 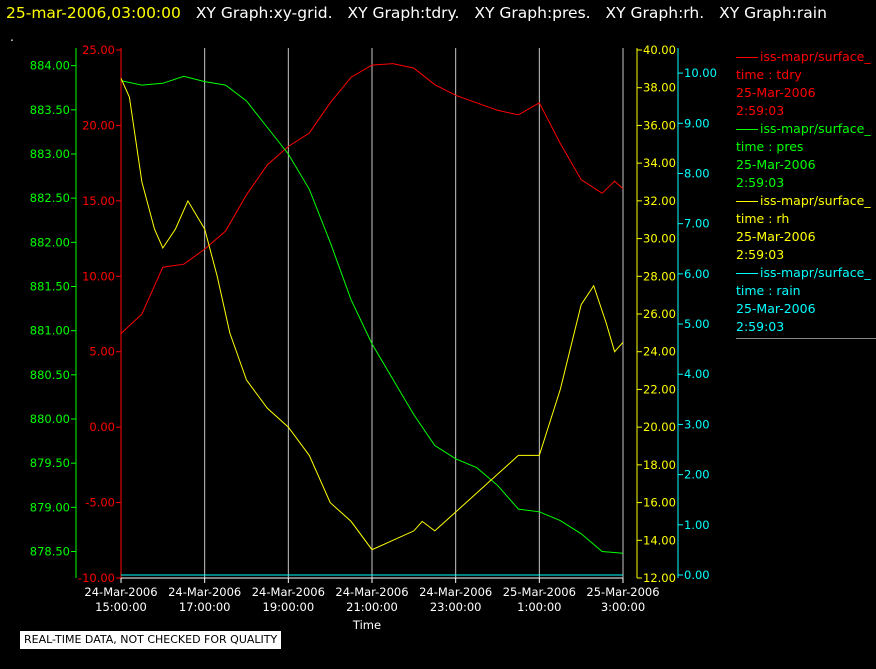 I want to click on pres-tick-label: 879.00, so click(x=50, y=507).